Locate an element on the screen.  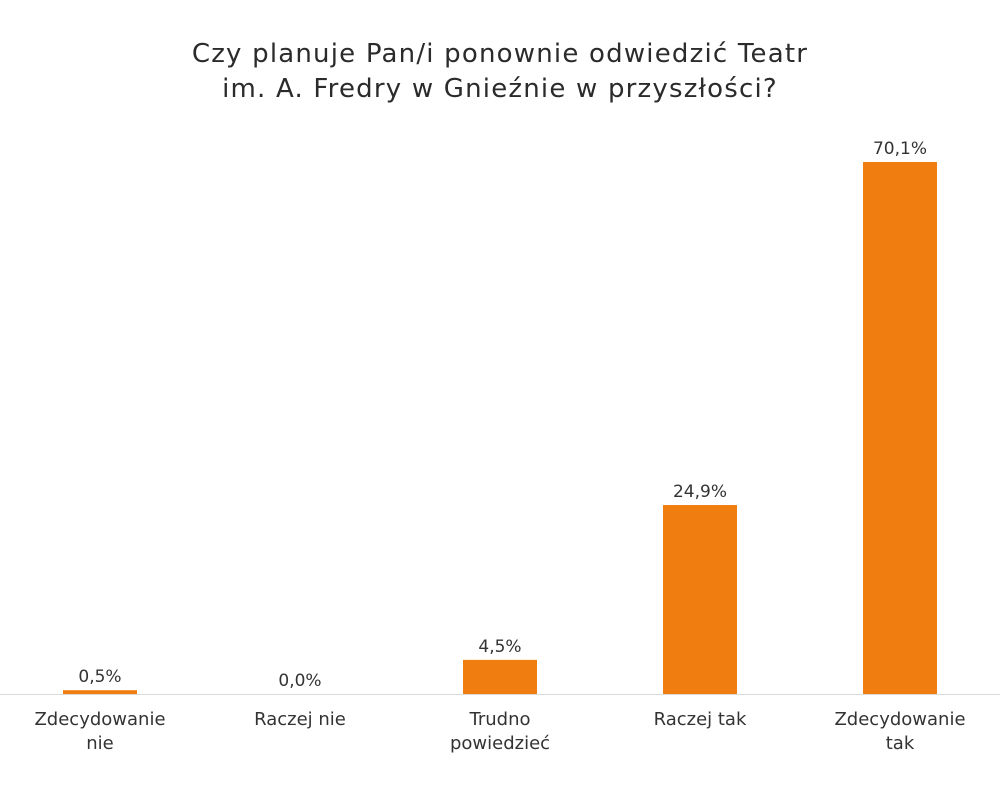
bar-value-label: 70,1% is located at coordinates (900, 149).